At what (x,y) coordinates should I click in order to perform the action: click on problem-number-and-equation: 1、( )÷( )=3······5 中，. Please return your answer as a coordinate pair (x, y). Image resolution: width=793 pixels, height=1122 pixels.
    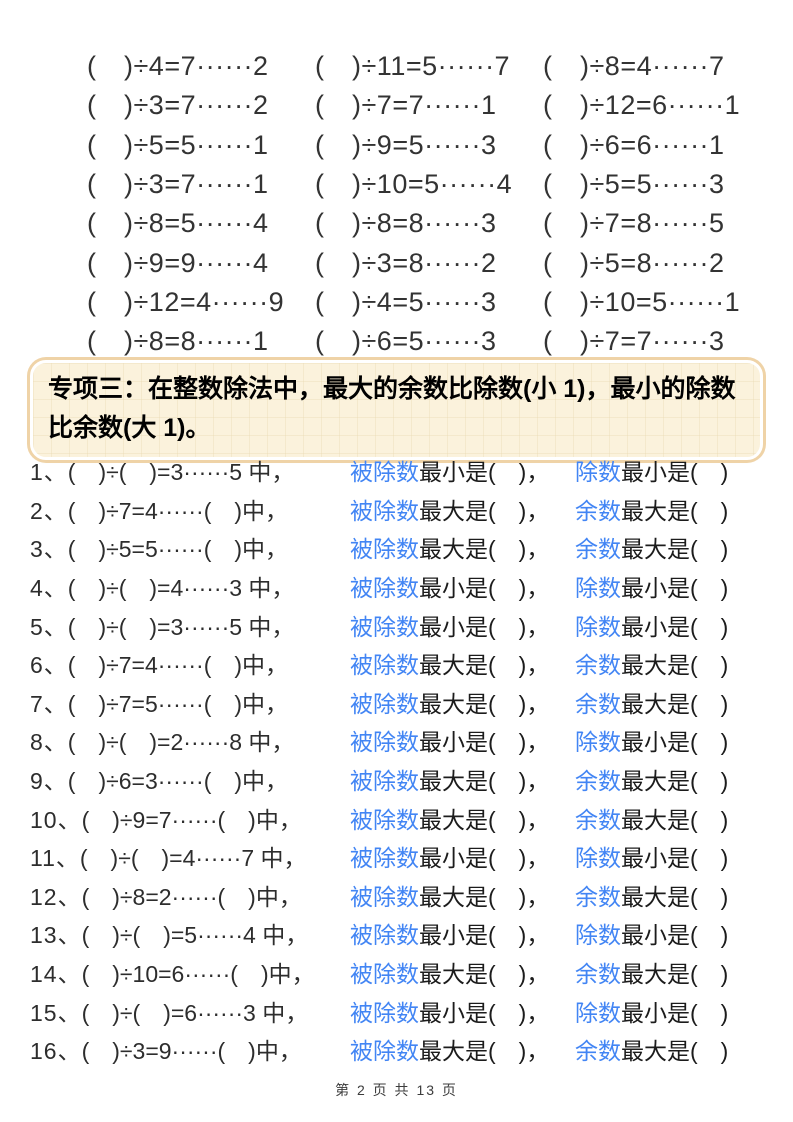
    Looking at the image, I should click on (190, 470).